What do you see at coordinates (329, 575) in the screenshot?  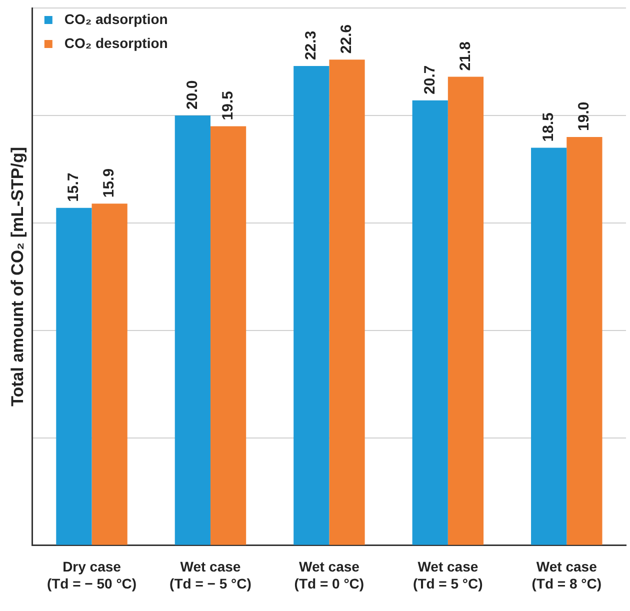 I see `x-tick-label: Wet case (Td = 0 °C)` at bounding box center [329, 575].